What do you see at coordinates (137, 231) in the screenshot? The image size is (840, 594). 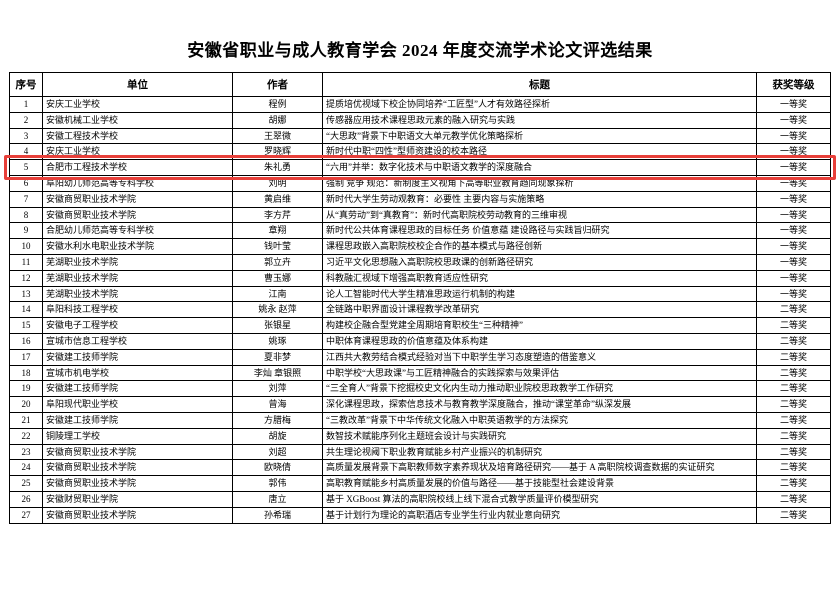 I see `unit-cell: 合肥幼儿师范高等专科学校` at bounding box center [137, 231].